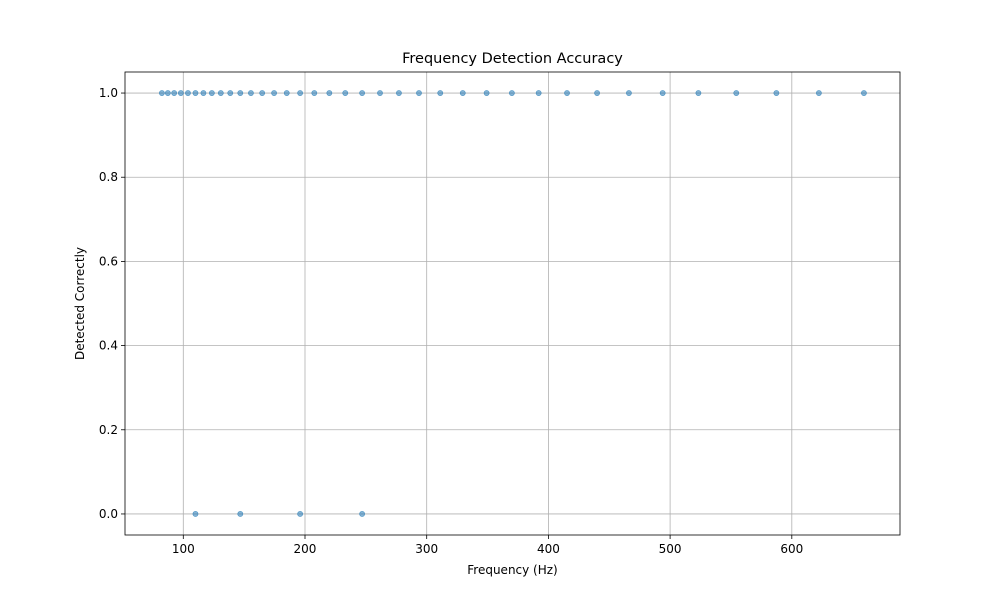 This screenshot has width=1000, height=600. I want to click on y-tick-label: 0.8, so click(108, 177).